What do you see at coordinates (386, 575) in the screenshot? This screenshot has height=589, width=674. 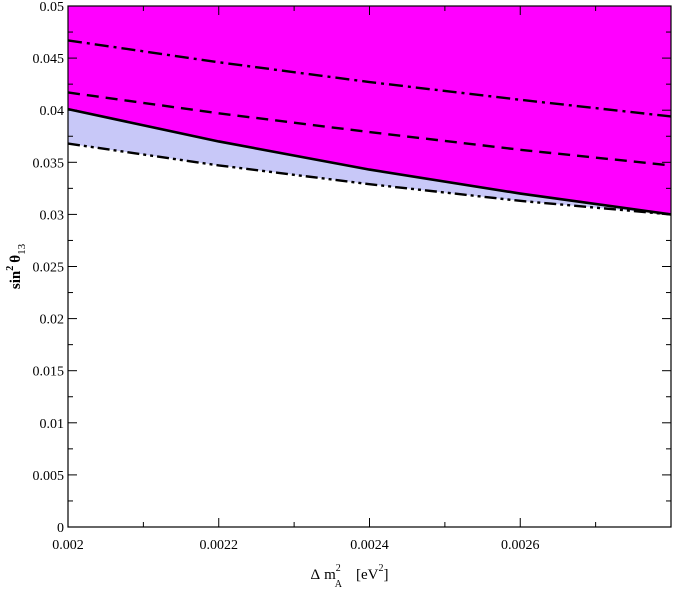 I see `x-axis-label-unit-close: ]` at bounding box center [386, 575].